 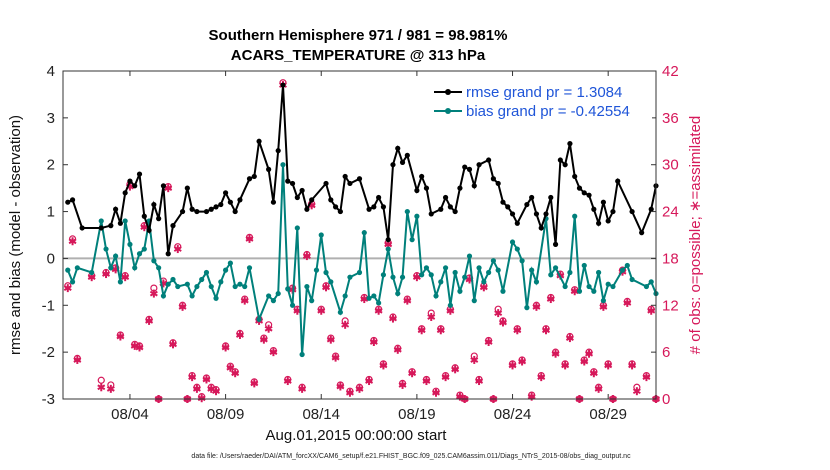 What do you see at coordinates (670, 258) in the screenshot?
I see `y-right-tick-label: 18` at bounding box center [670, 258].